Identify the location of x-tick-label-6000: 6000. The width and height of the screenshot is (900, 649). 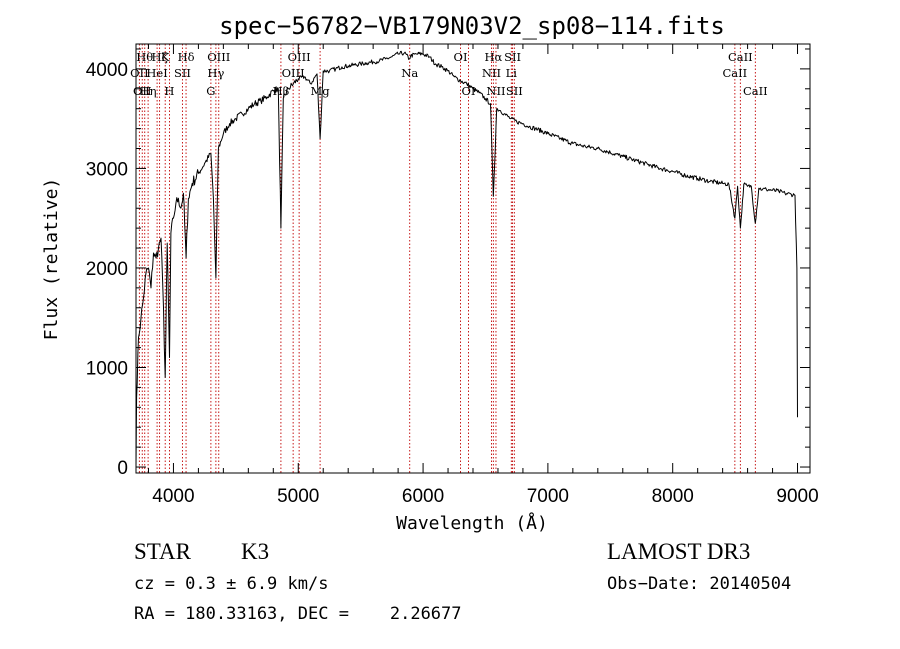
(423, 496).